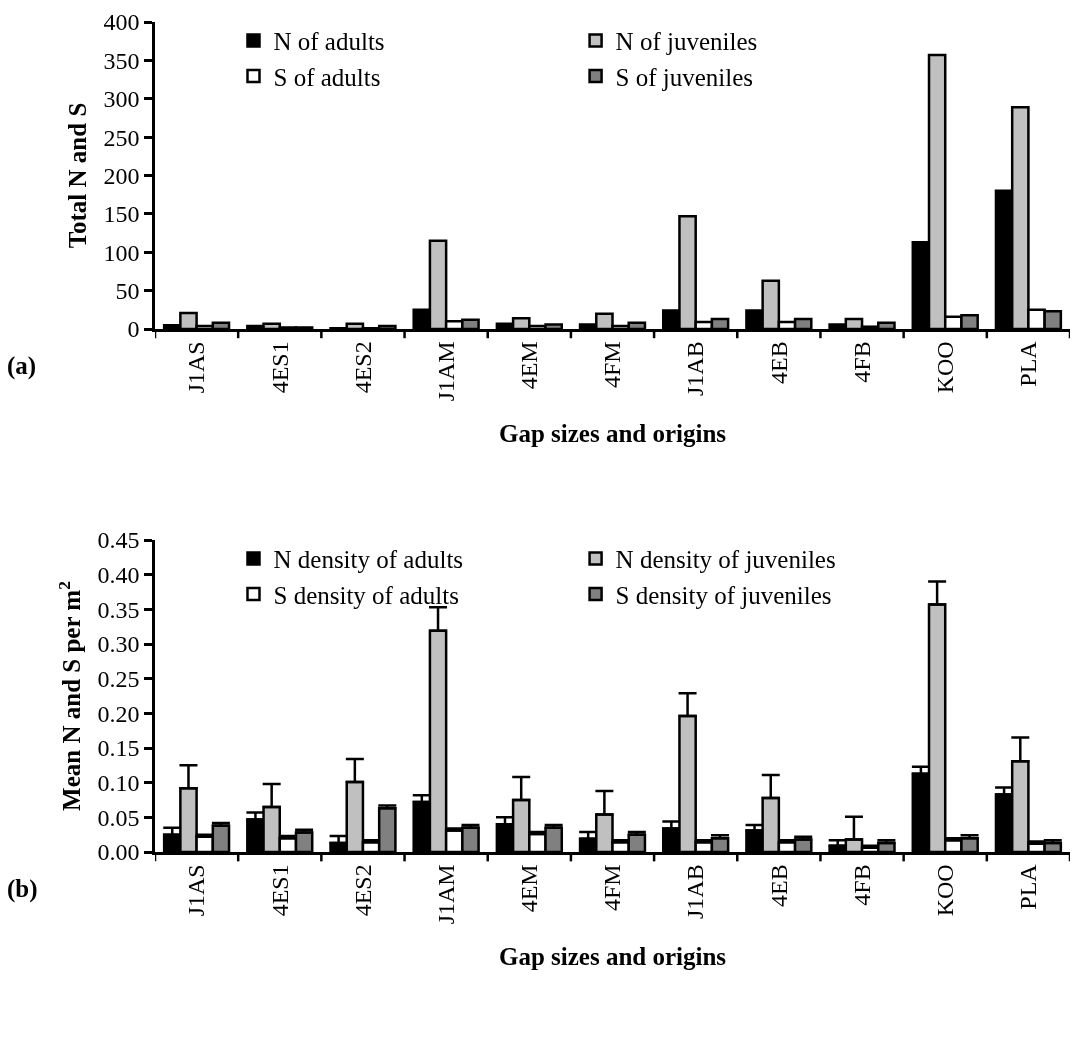 Image resolution: width=1086 pixels, height=1059 pixels. I want to click on legend-label: S of adults, so click(327, 77).